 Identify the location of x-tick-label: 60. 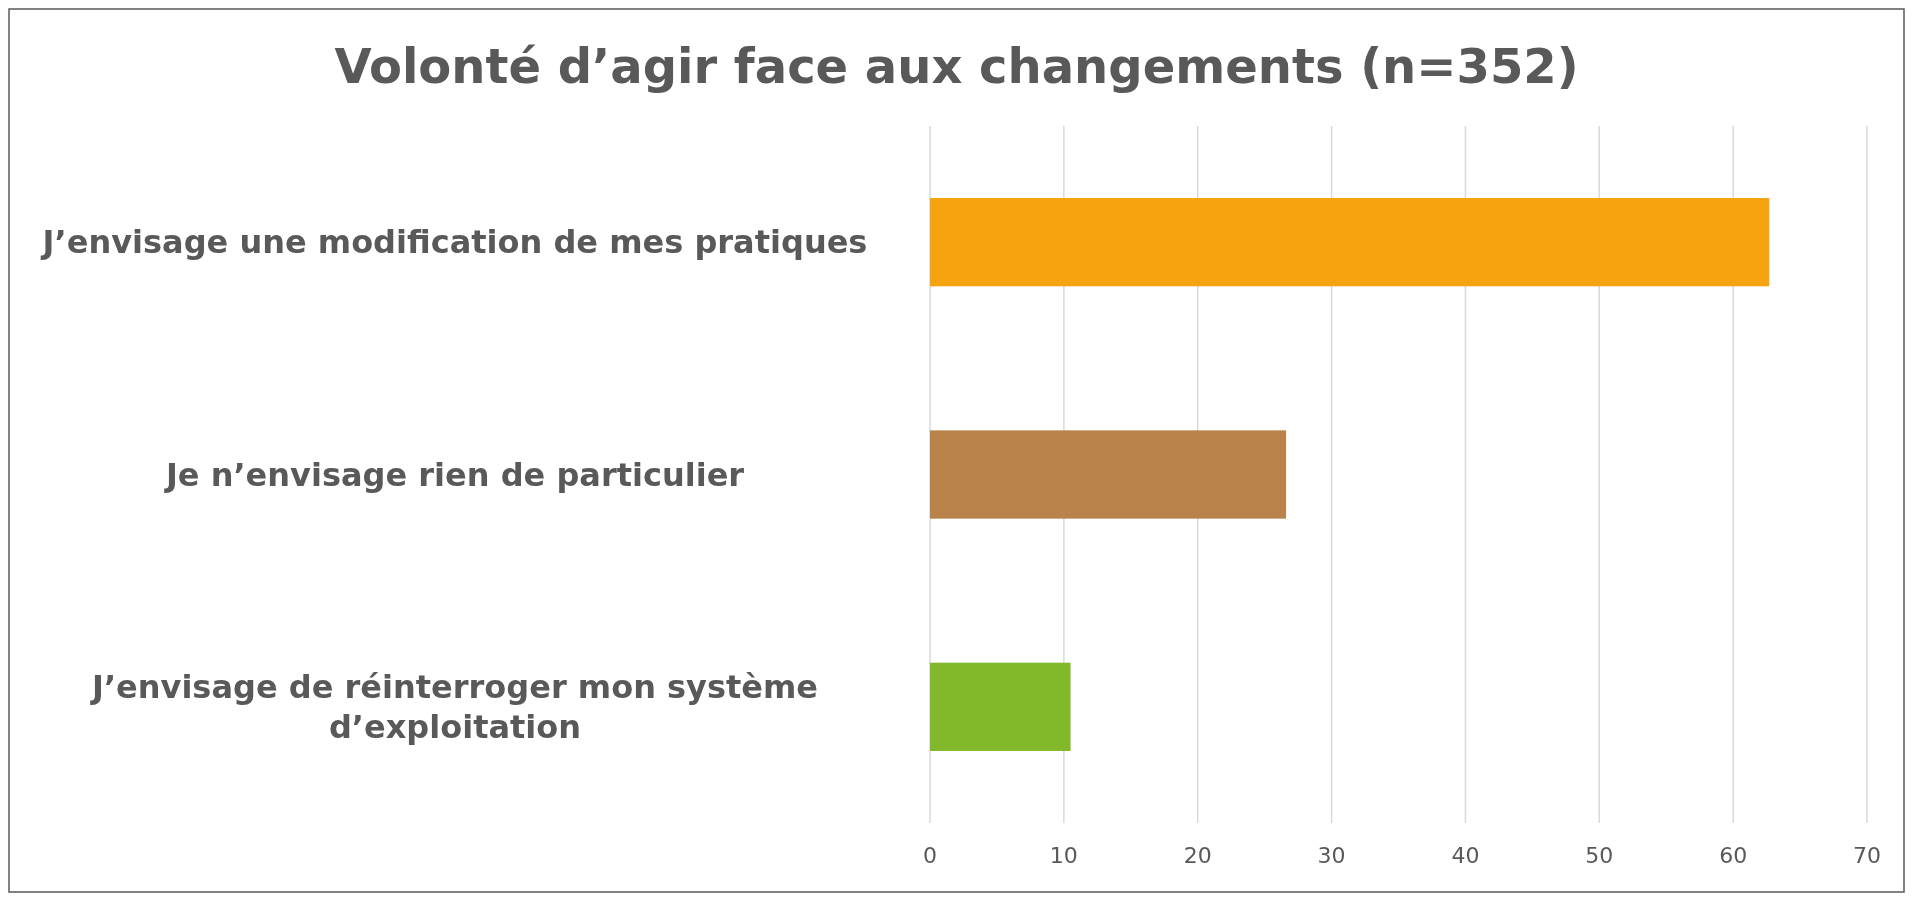
(1733, 855).